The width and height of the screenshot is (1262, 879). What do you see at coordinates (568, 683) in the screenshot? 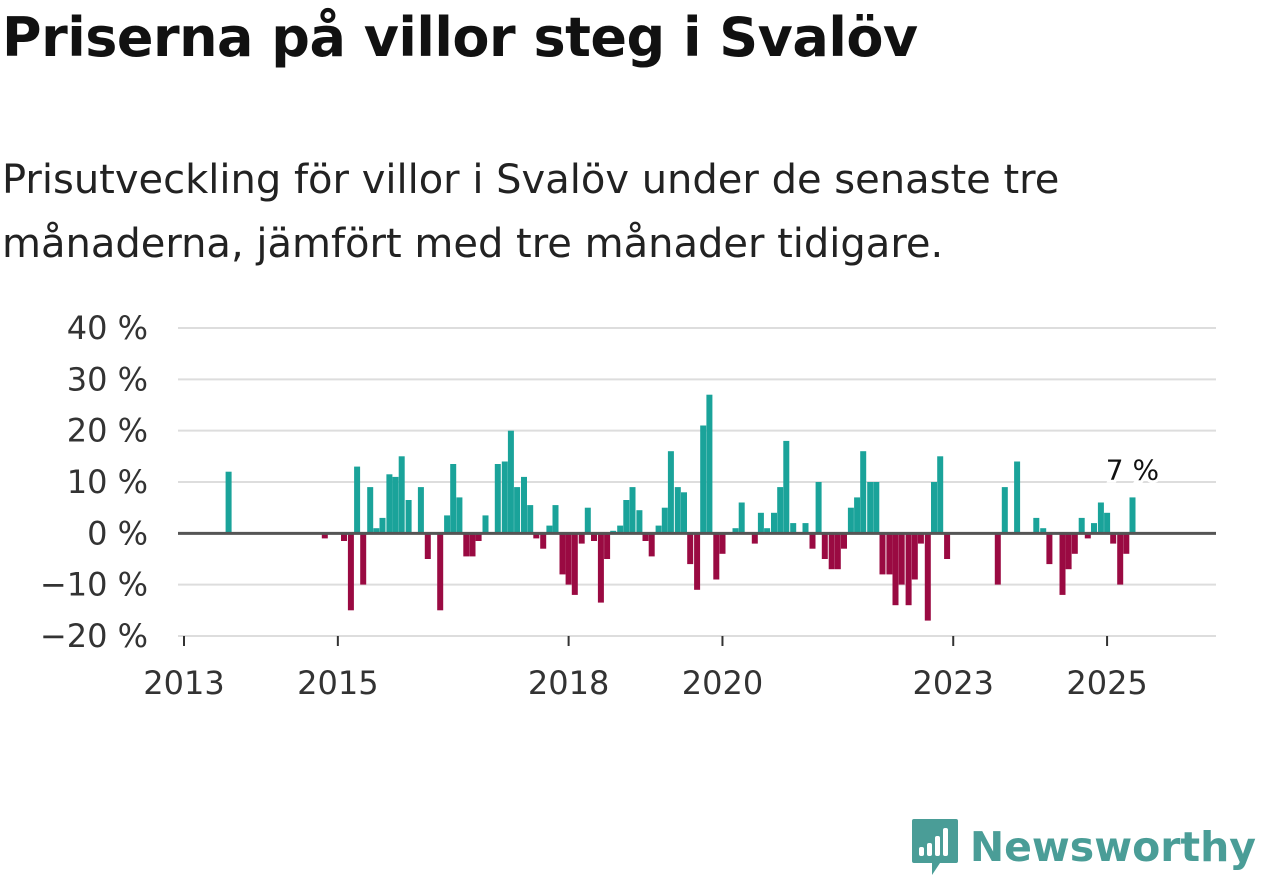
I see `x-tick-label: 2018` at bounding box center [568, 683].